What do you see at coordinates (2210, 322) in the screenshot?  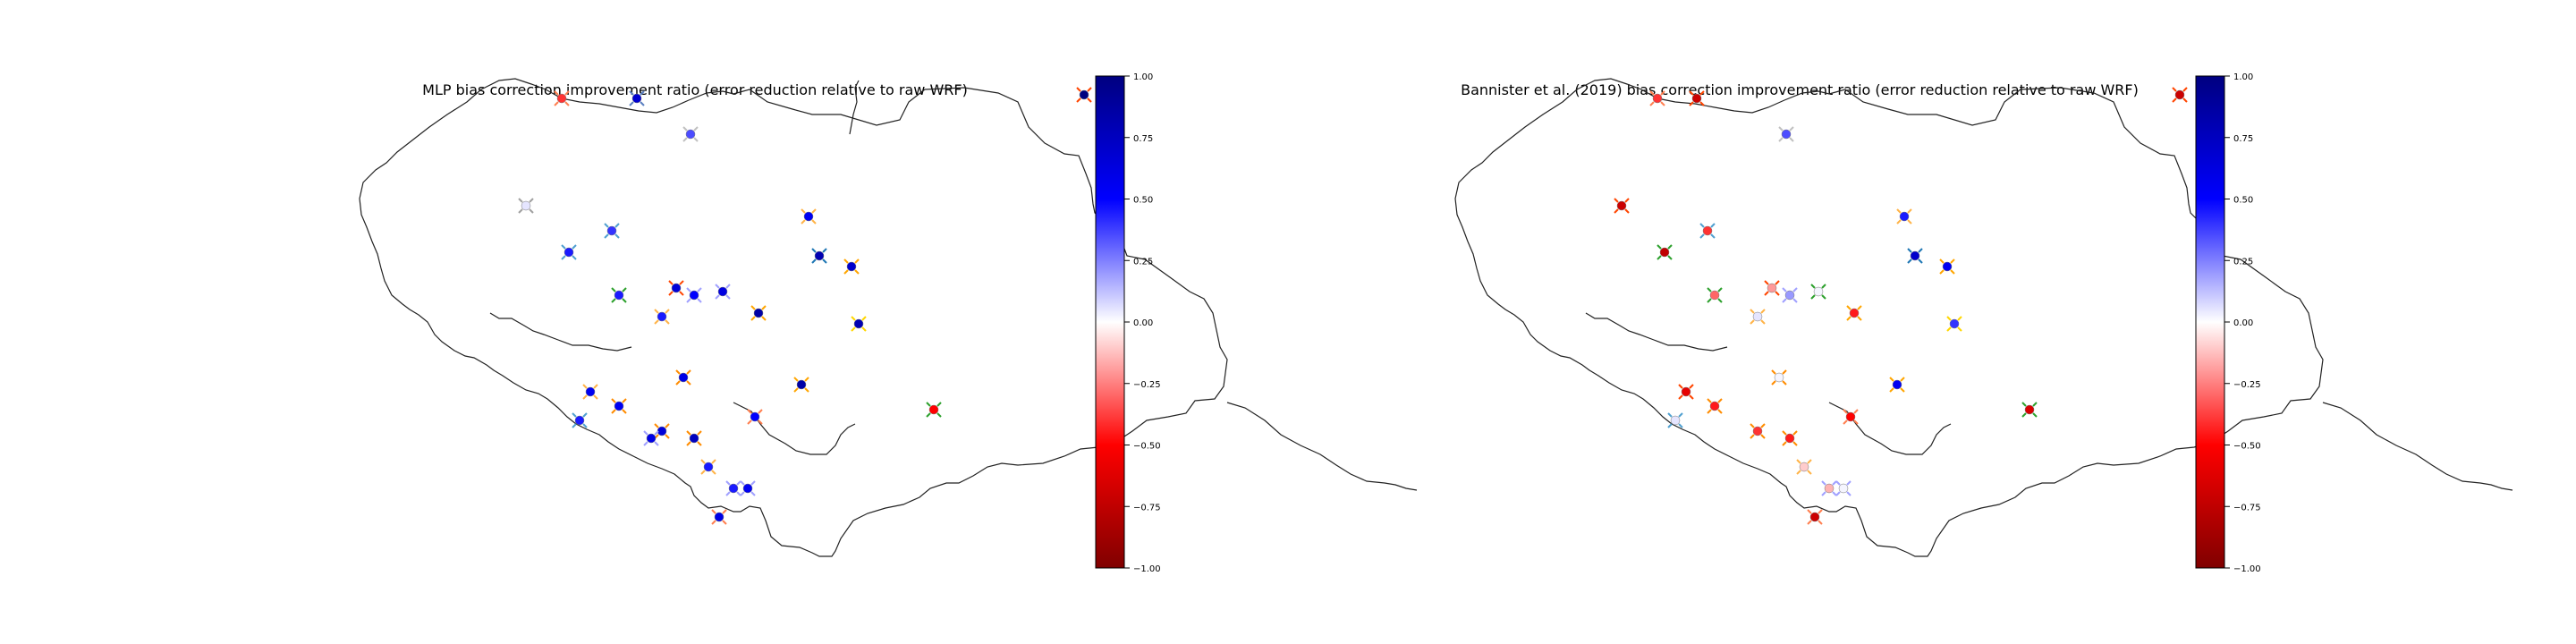 I see `bannister-colorbar-gradient` at bounding box center [2210, 322].